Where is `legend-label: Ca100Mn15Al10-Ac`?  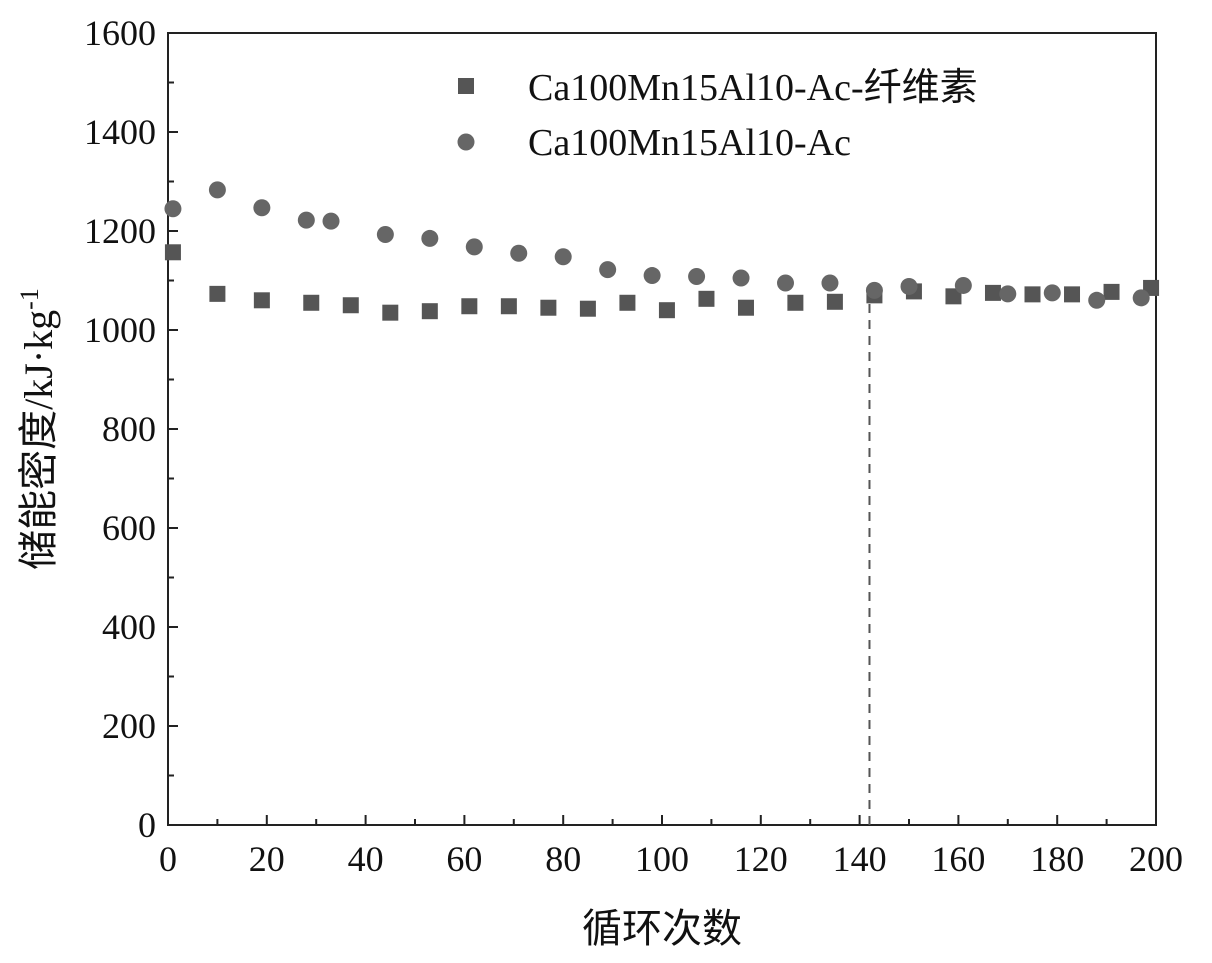
legend-label: Ca100Mn15Al10-Ac is located at coordinates (689, 143).